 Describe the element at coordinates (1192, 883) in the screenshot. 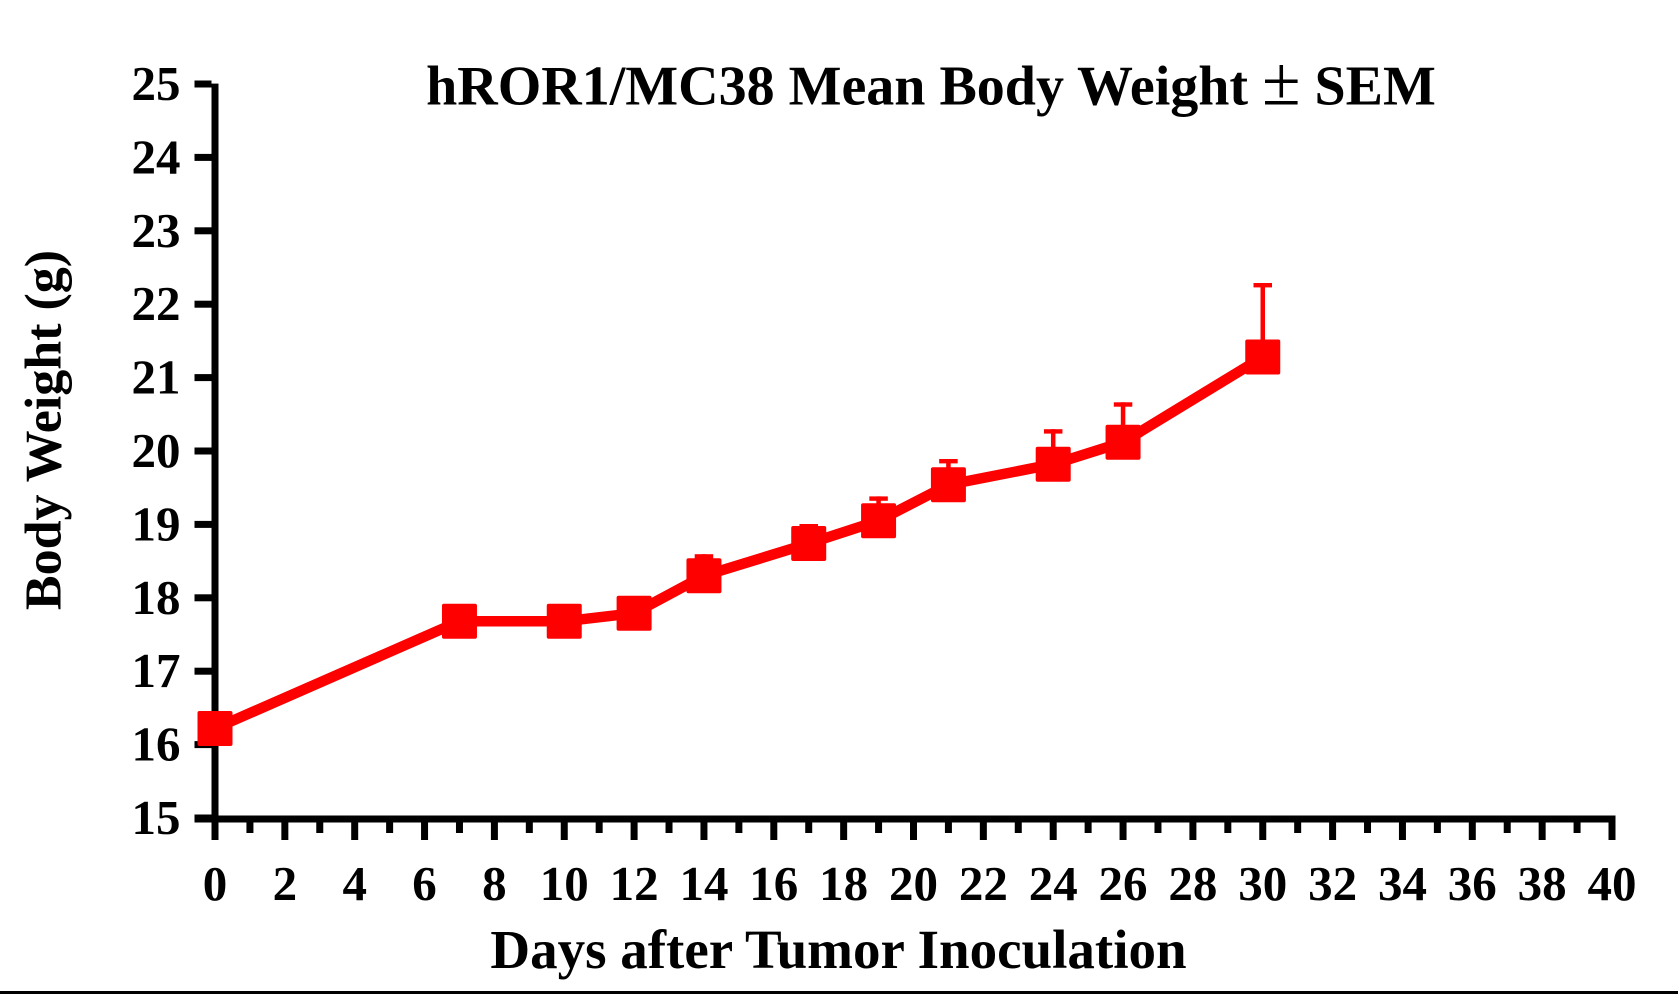

I see `svg-text: 28` at that location.